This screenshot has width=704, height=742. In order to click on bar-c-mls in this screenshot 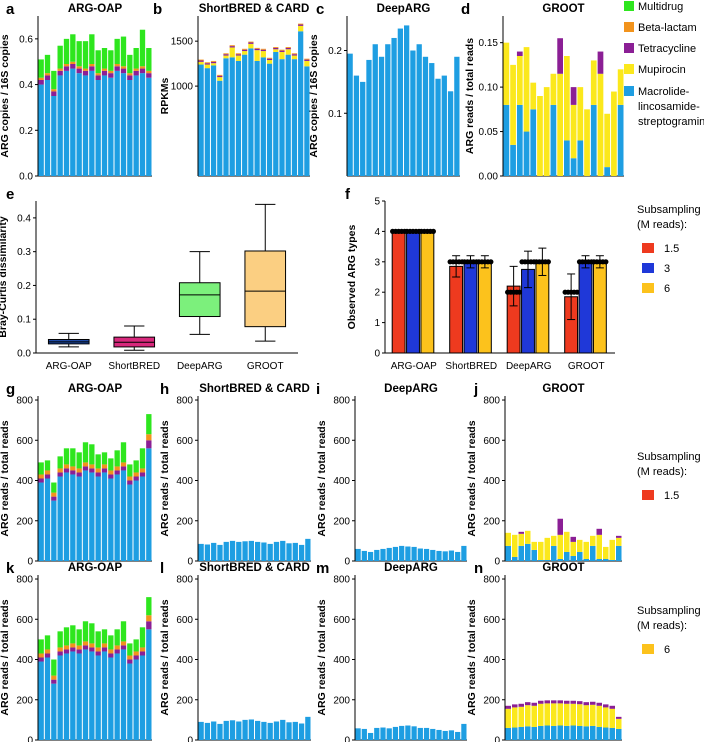, I will do `click(388, 110)`.